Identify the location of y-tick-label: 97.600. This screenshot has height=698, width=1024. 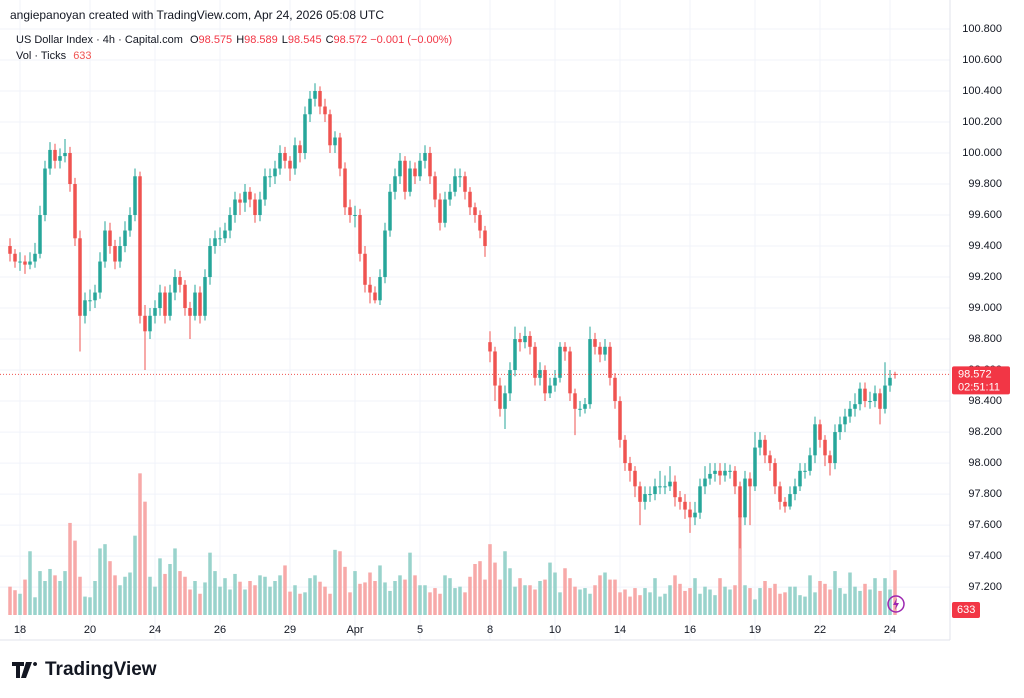
(985, 525).